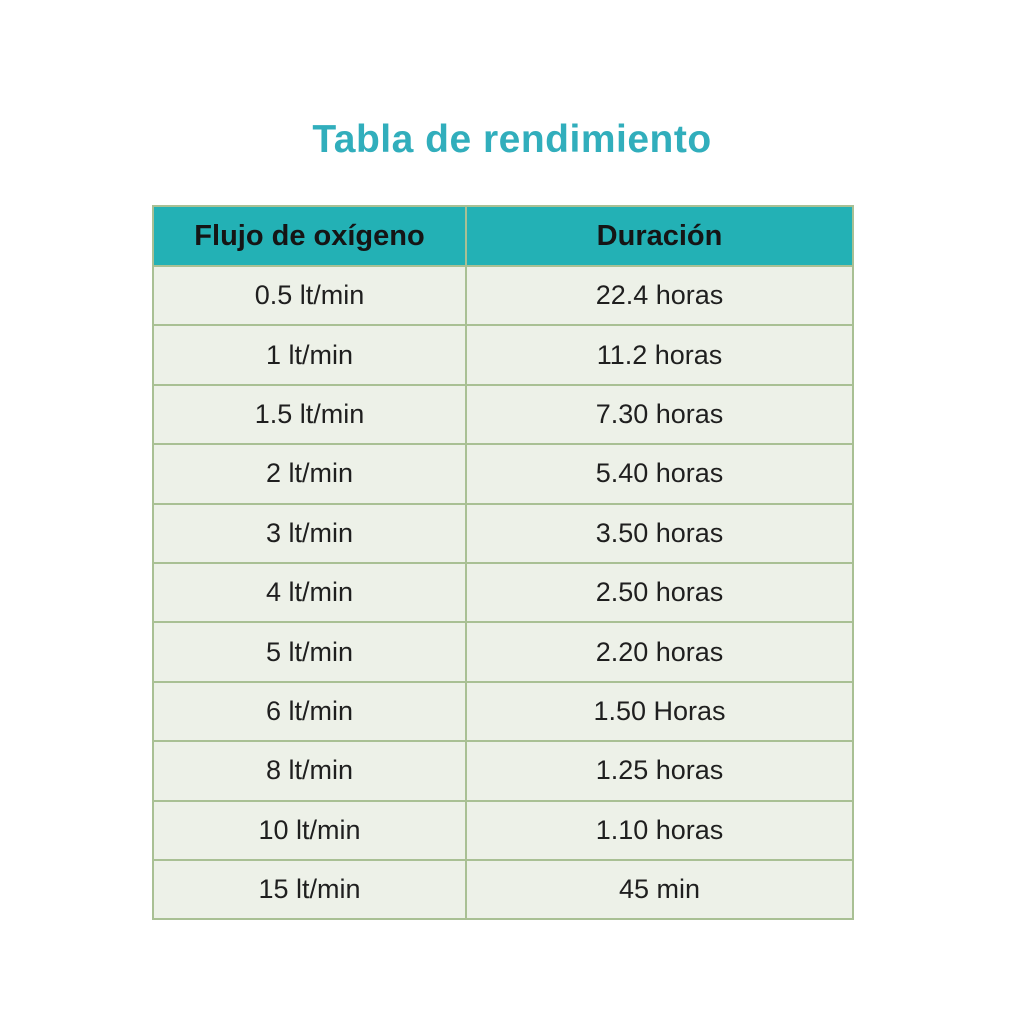  I want to click on flow-cell: 1 lt/min, so click(309, 355).